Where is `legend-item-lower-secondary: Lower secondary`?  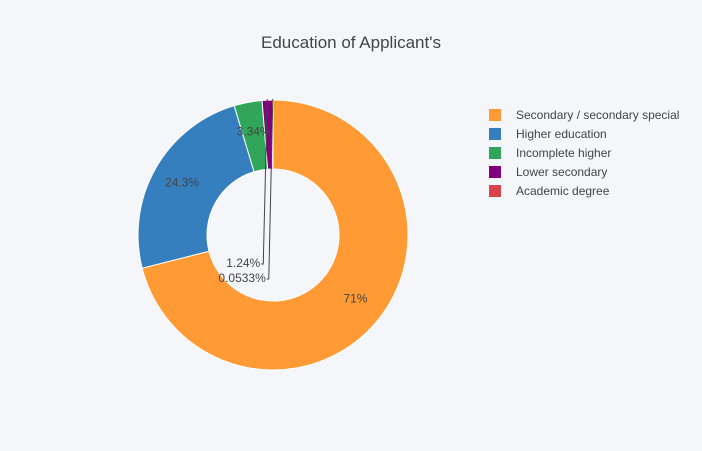 legend-item-lower-secondary: Lower secondary is located at coordinates (584, 171).